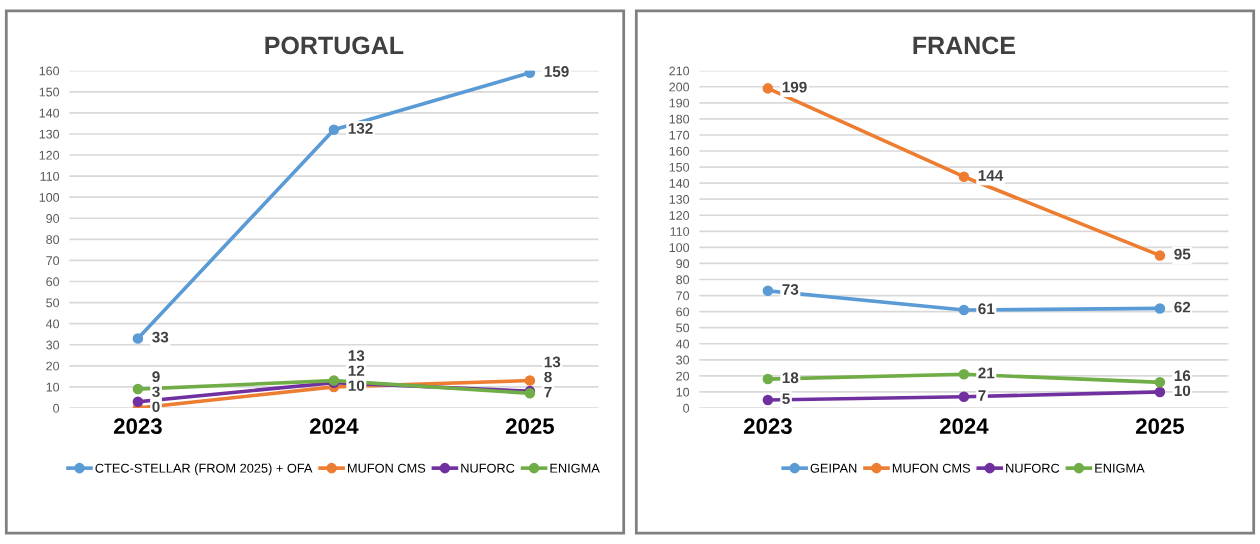  Describe the element at coordinates (334, 45) in the screenshot. I see `chart-title: PORTUGAL` at that location.